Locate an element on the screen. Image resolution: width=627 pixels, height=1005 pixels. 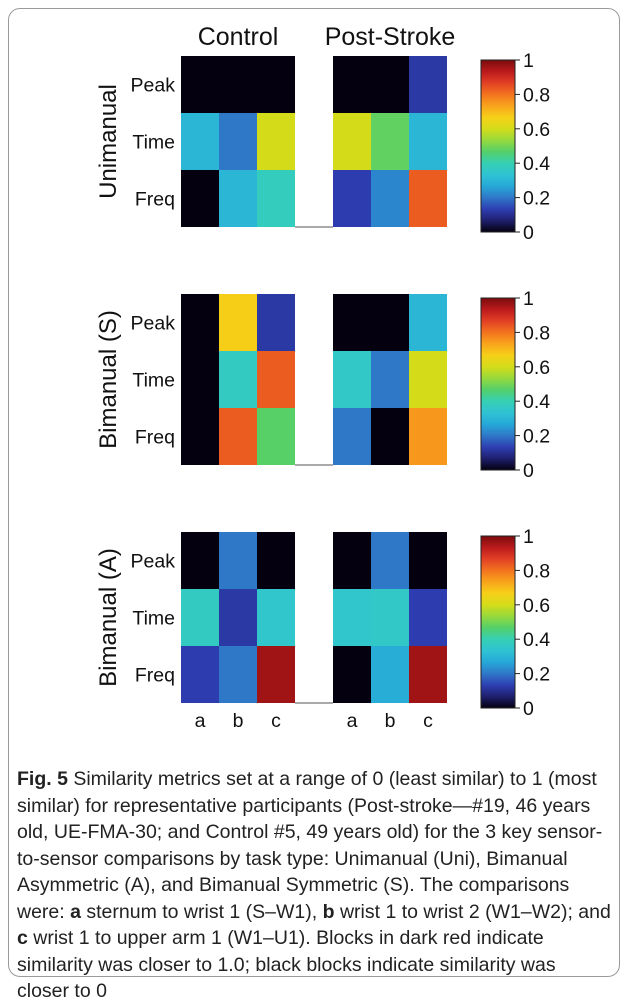
caption-label-c: c is located at coordinates (22, 938).